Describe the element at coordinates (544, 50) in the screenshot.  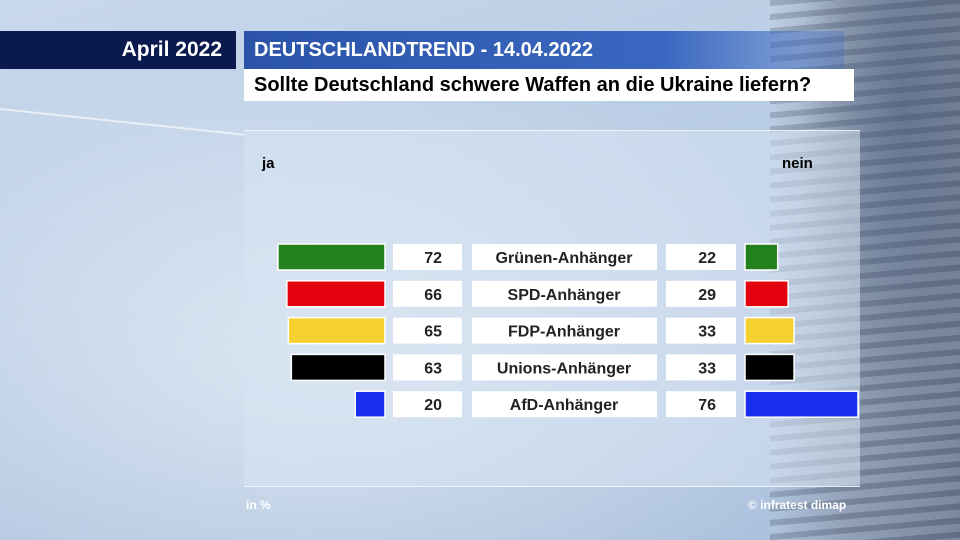
I see `header-title: DEUTSCHLANDTREND - 14.04.2022` at that location.